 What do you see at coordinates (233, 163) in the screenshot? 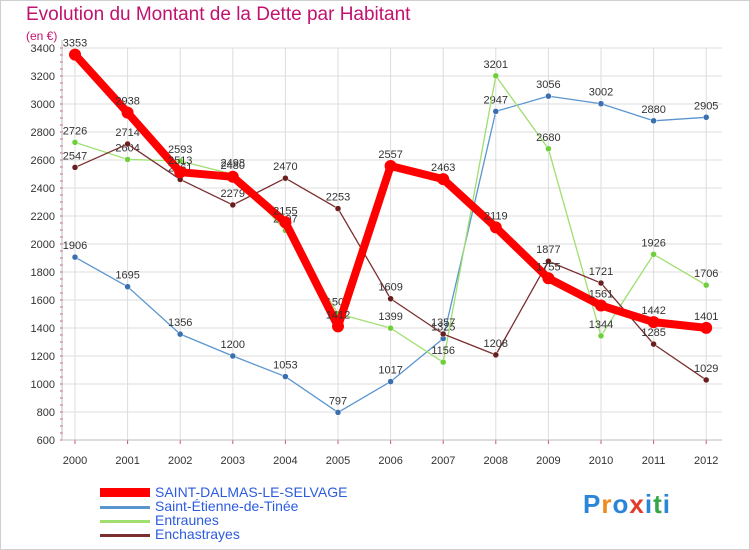
I see `data-label-entraunes: 2498` at bounding box center [233, 163].